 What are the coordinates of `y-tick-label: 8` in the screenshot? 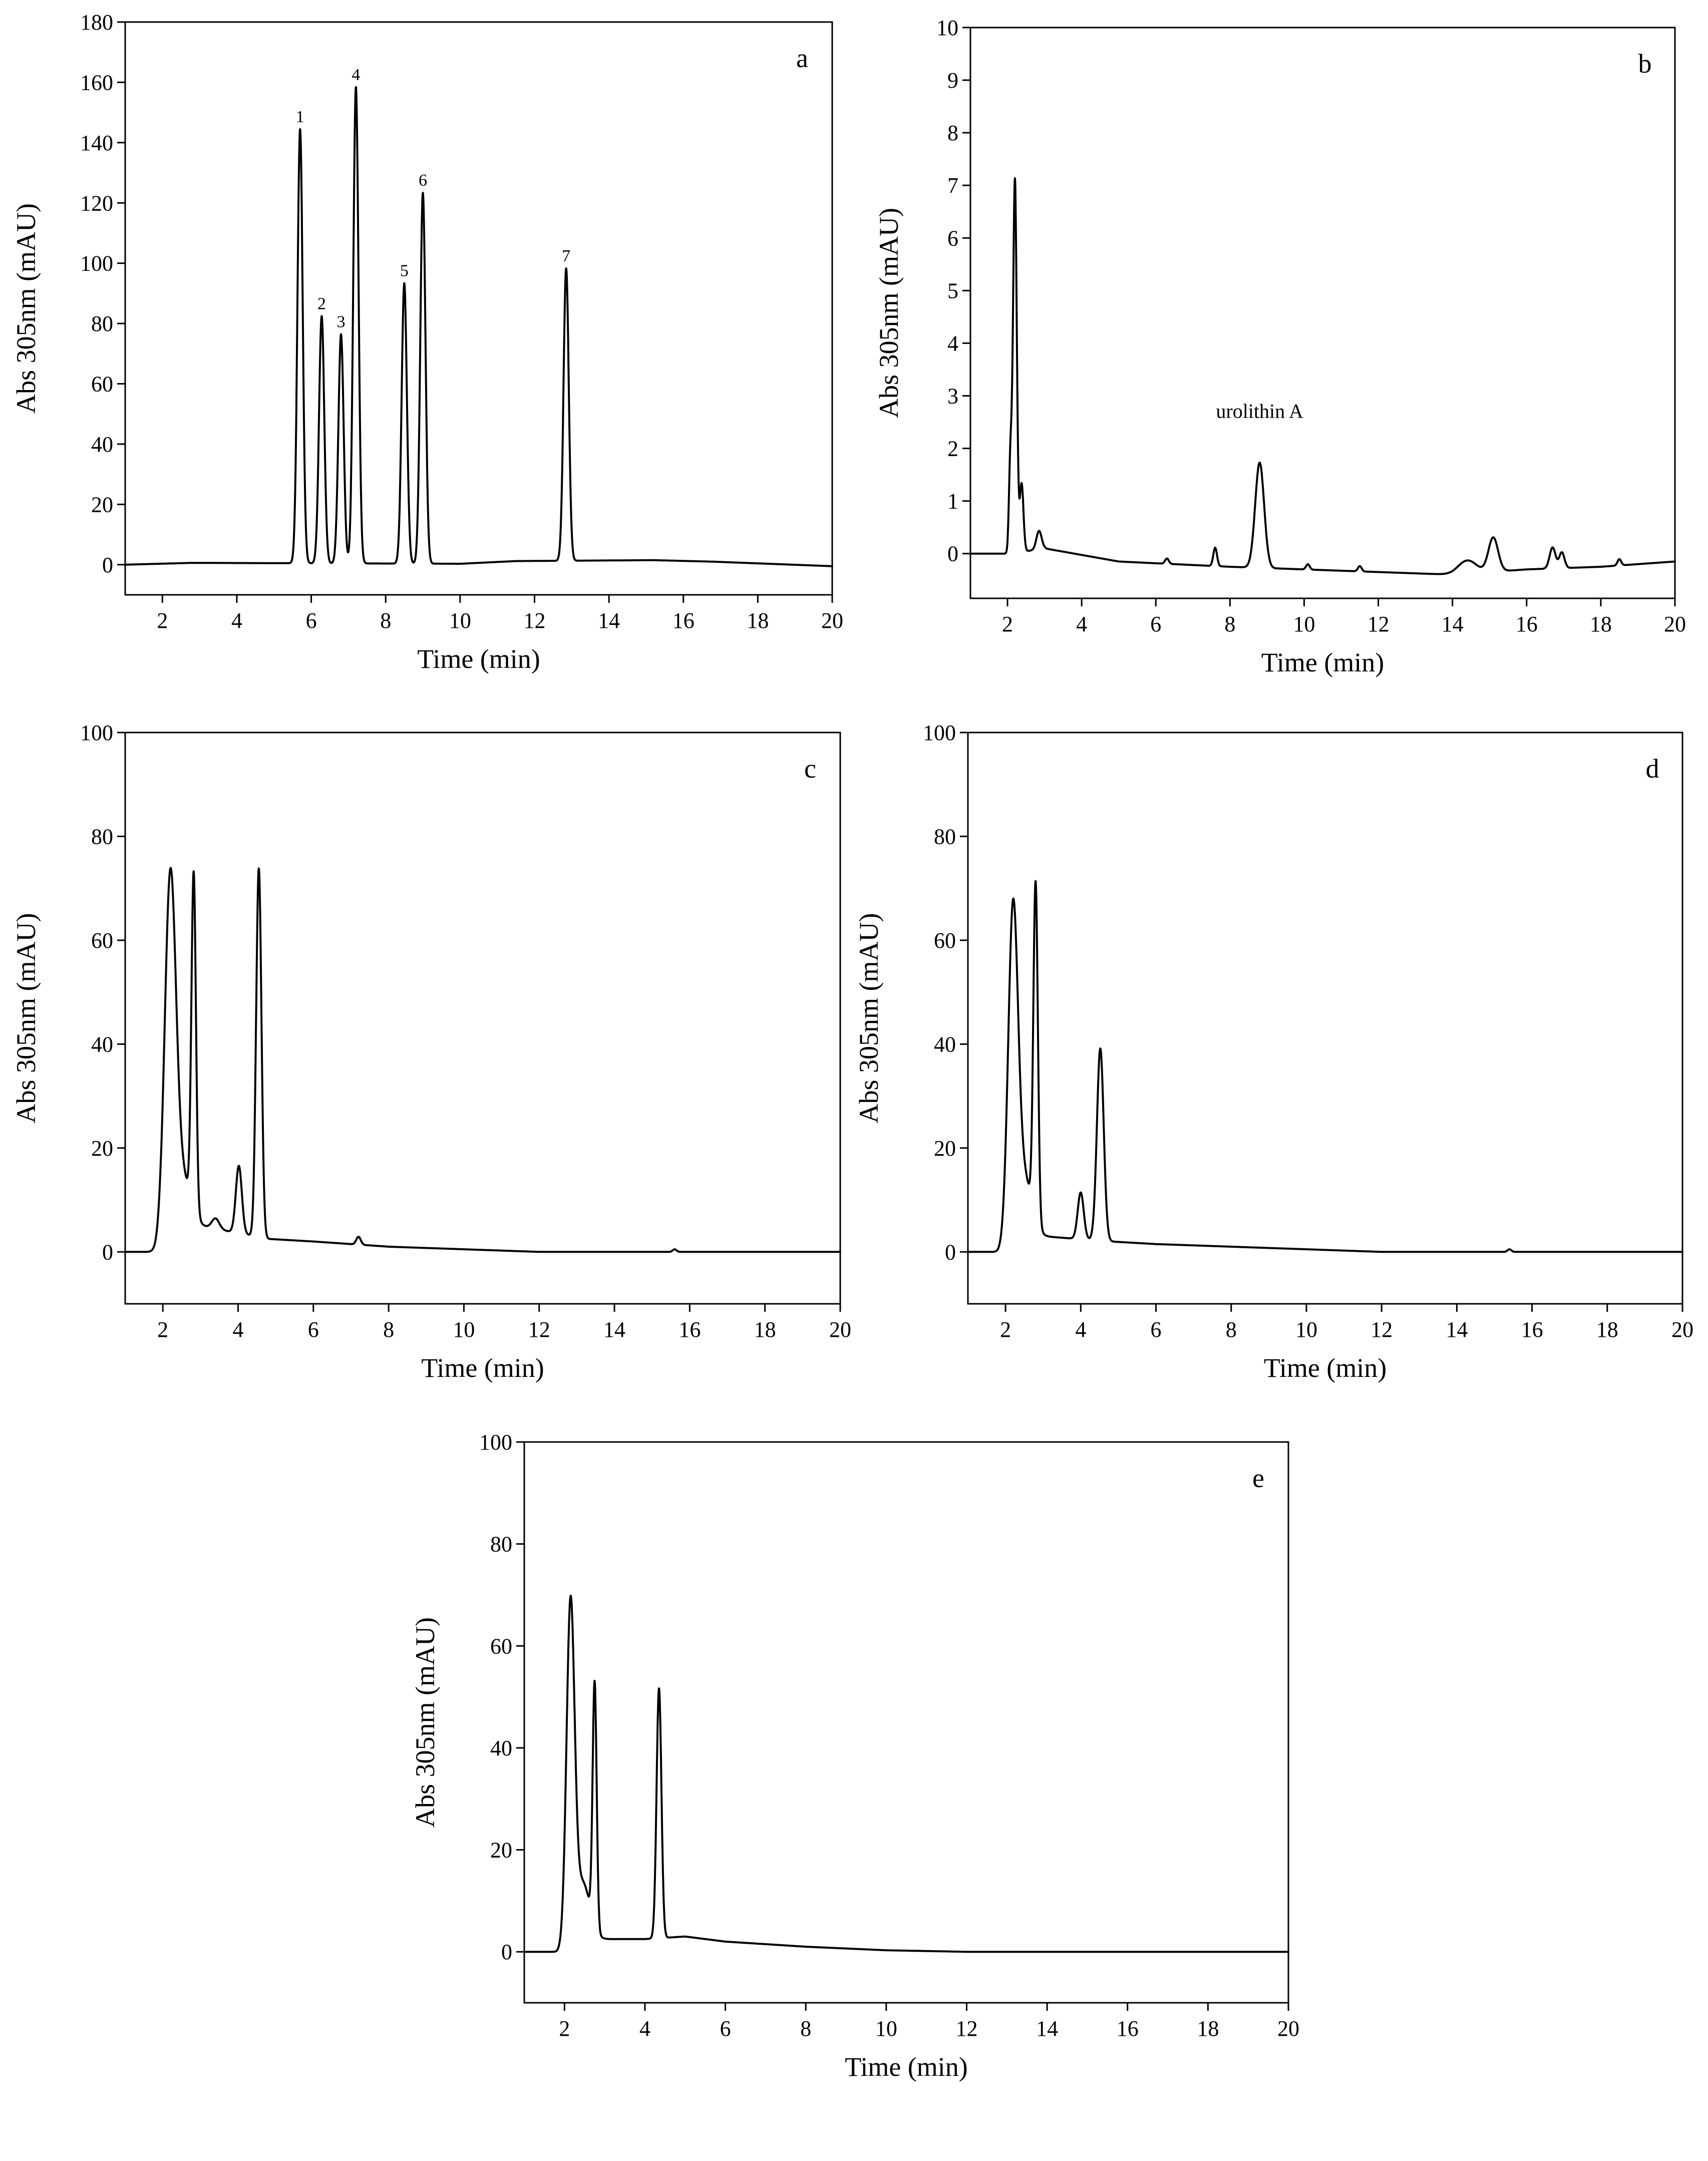 It's located at (952, 133).